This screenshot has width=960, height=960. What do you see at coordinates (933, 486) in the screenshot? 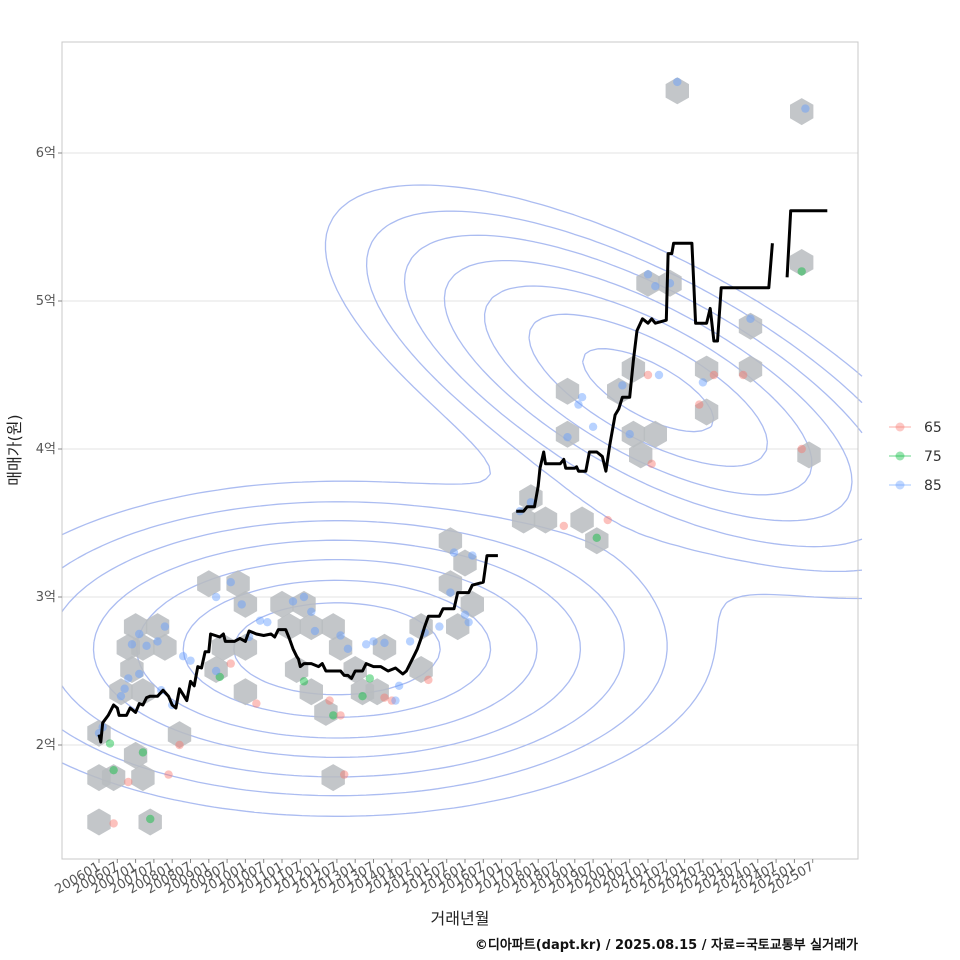
I see `legend-label: 85` at bounding box center [933, 486].